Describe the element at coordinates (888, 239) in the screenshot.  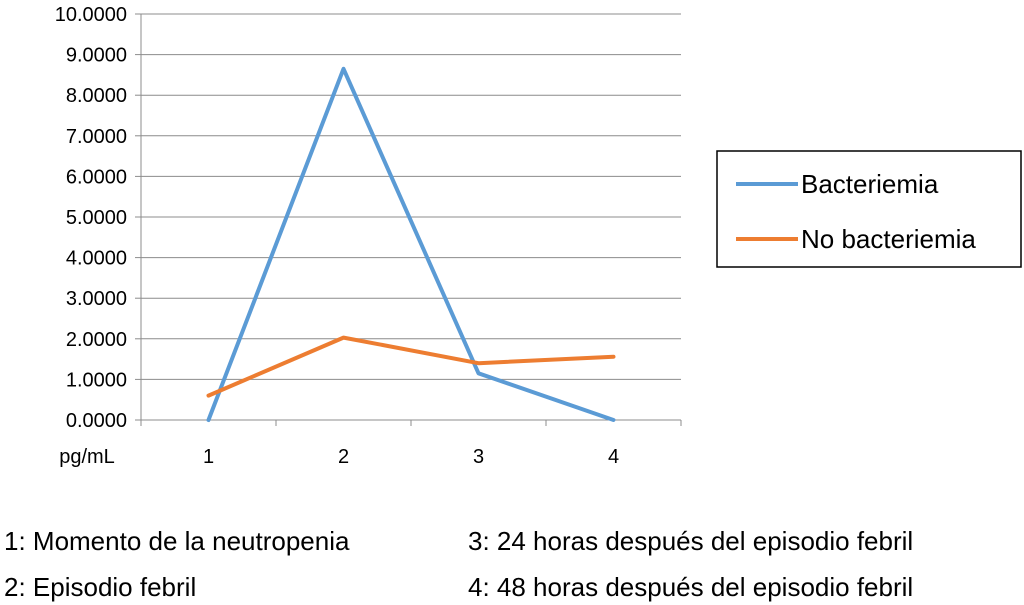
I see `legend-entry: No bacteriemia` at that location.